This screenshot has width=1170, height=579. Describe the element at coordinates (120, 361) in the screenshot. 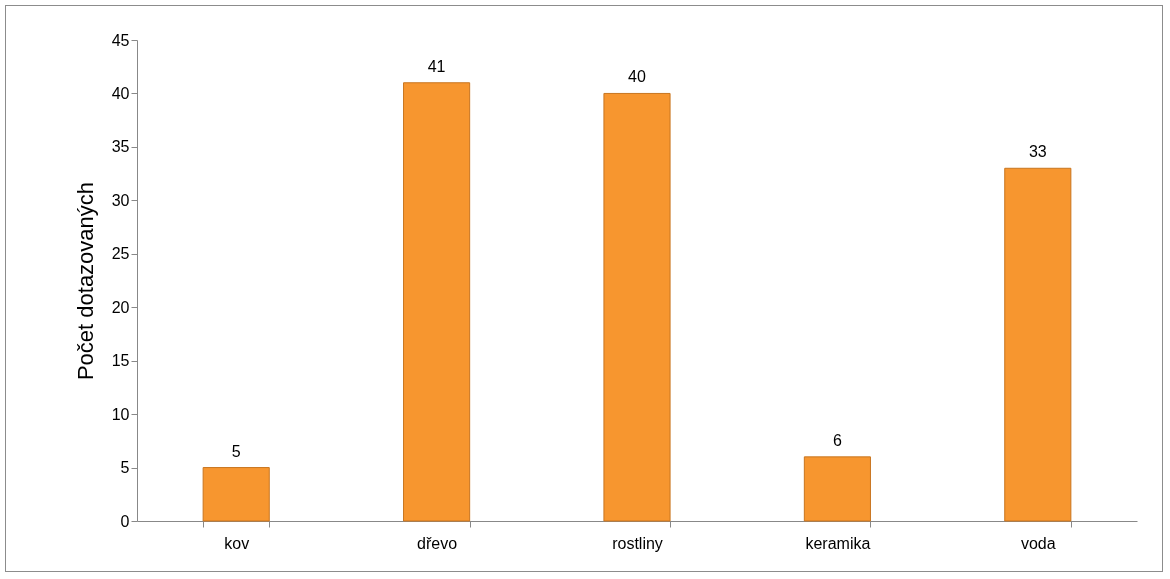

I see `y-tick-label: 15` at that location.